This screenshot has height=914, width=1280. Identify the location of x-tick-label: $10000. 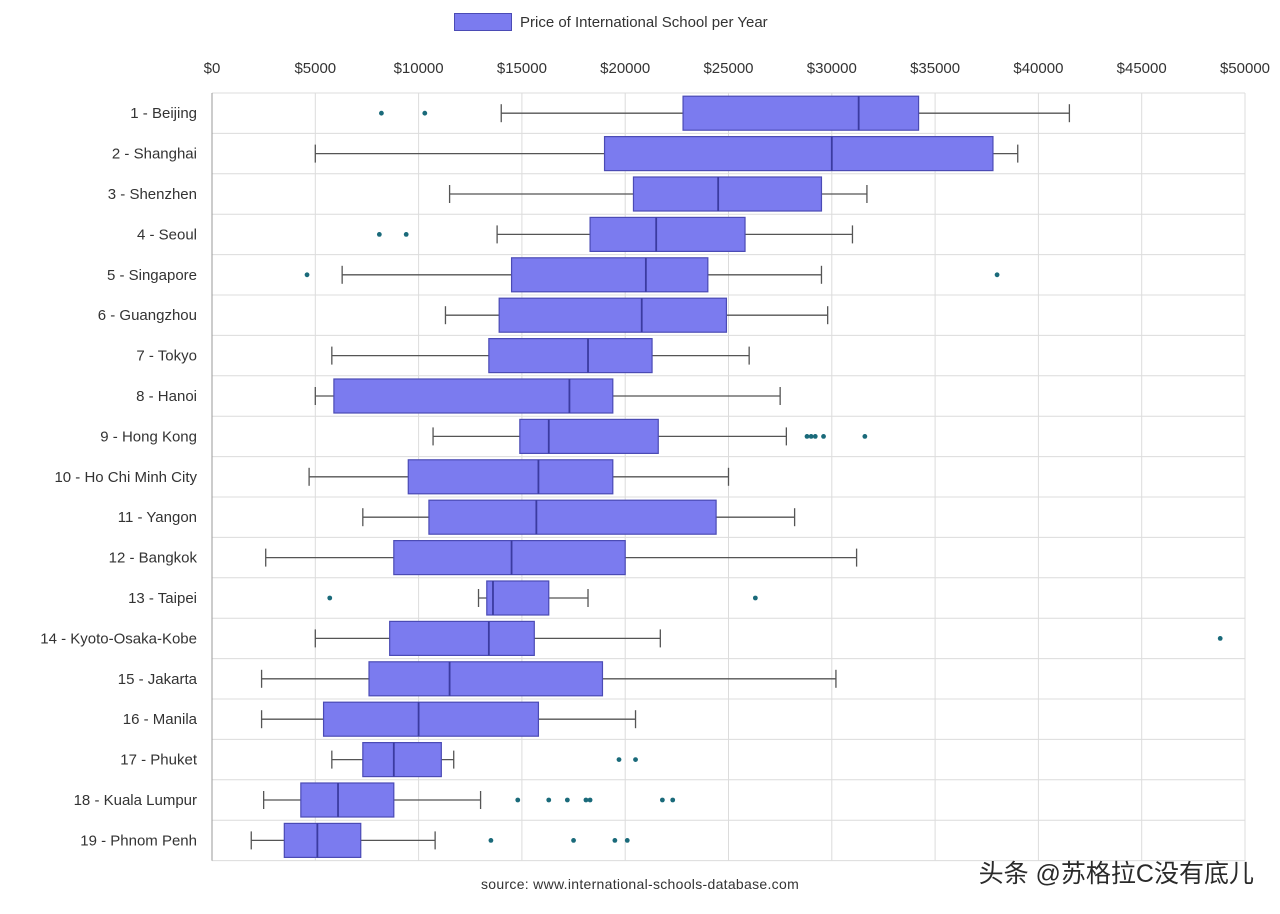
(419, 68).